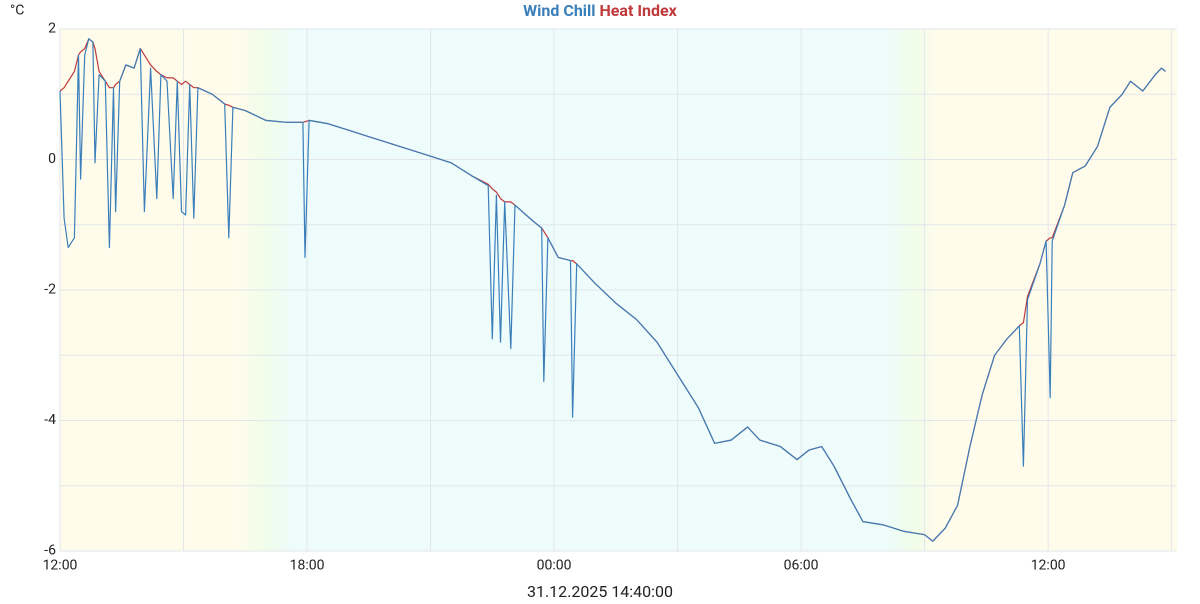  I want to click on y-tick-label: -6, so click(50, 551).